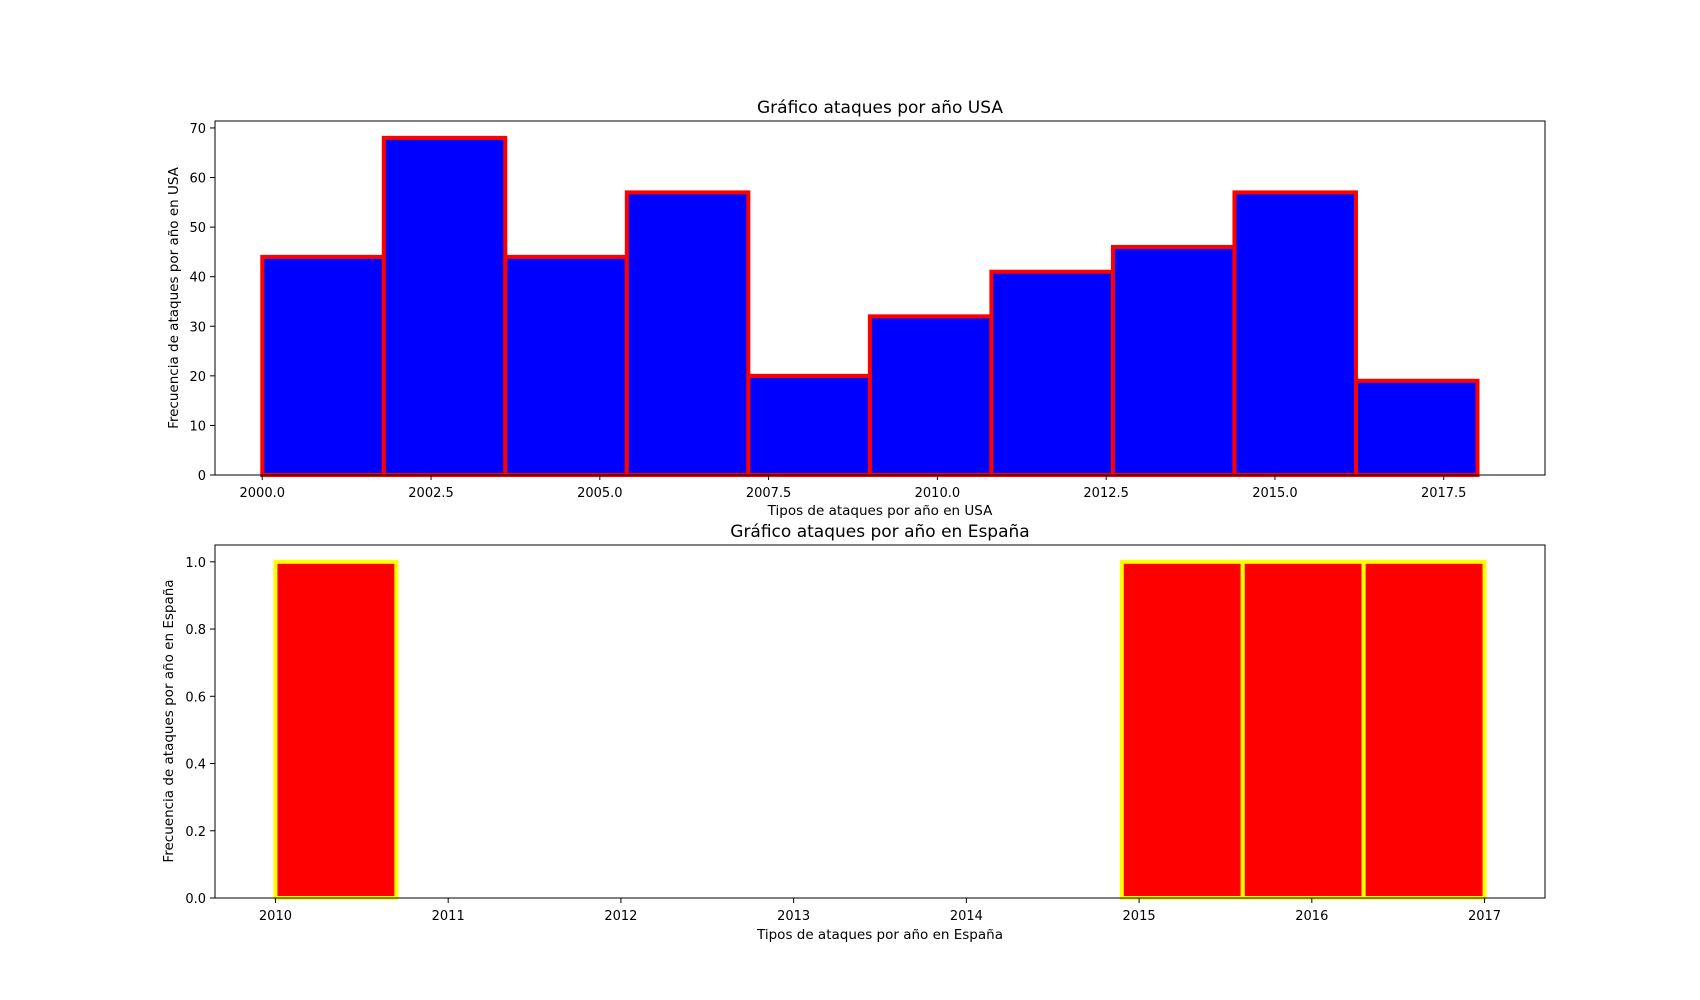  What do you see at coordinates (169, 720) in the screenshot?
I see `chart-espana-y-axis-label: Frecuencia de ataques por año en España` at bounding box center [169, 720].